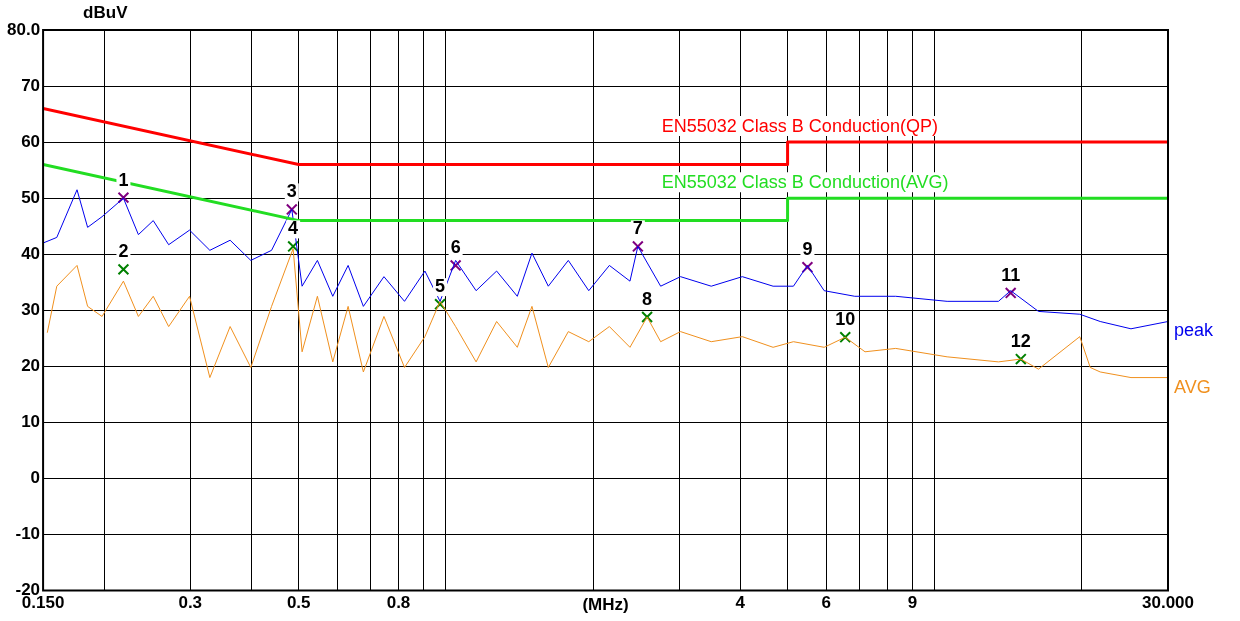  Describe the element at coordinates (799, 126) in the screenshot. I see `series-label: EN55032 Class B Conduction(QP)` at that location.